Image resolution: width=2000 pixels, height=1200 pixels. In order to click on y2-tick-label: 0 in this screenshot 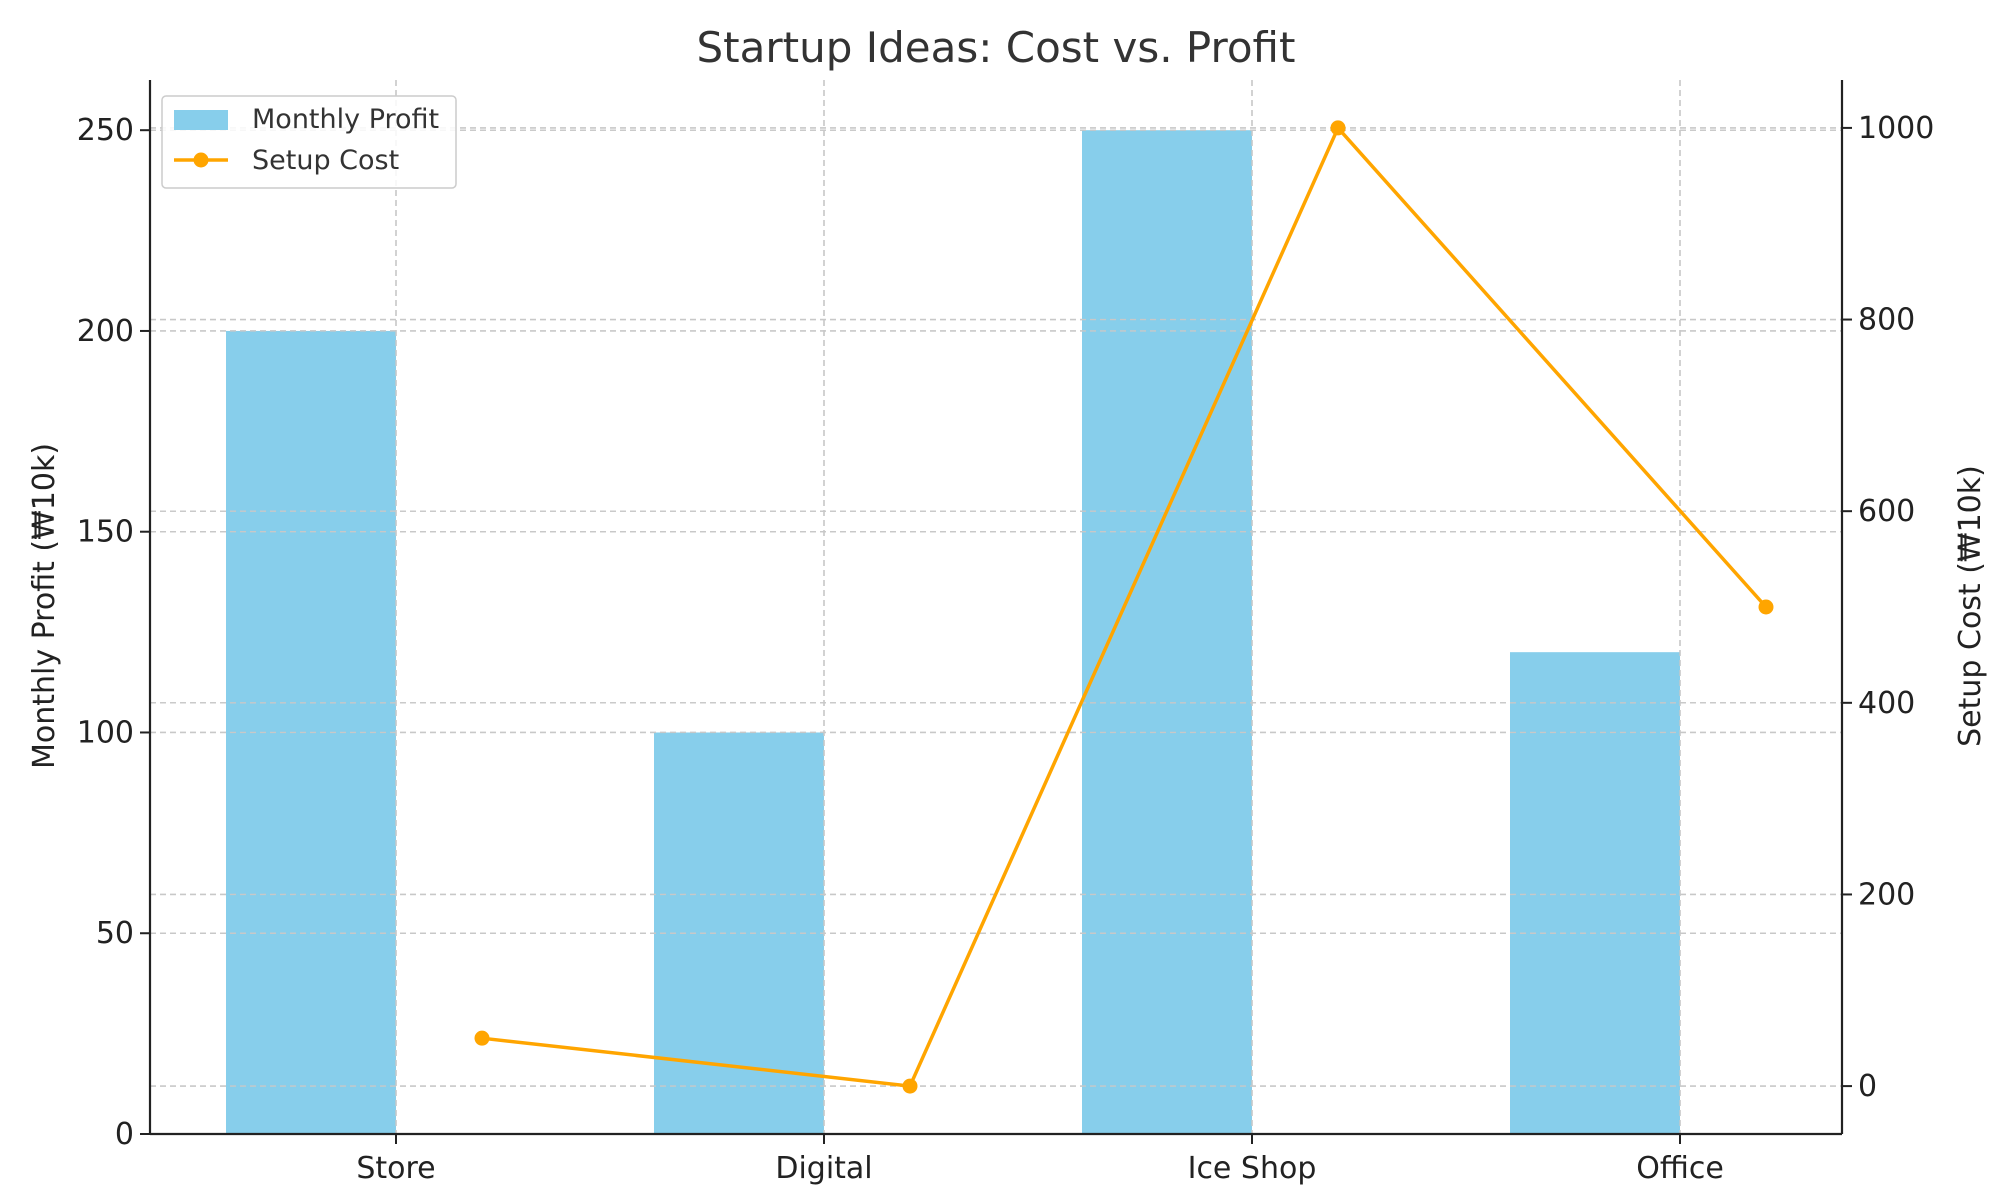, I will do `click(1867, 1086)`.